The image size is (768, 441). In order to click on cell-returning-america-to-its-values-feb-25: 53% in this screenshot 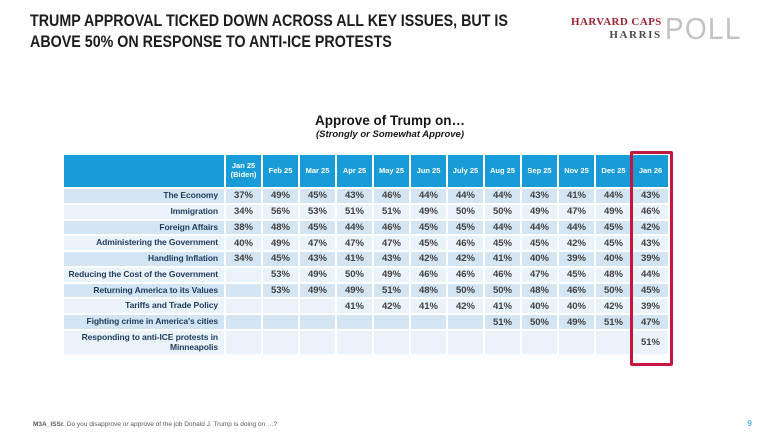, I will do `click(281, 291)`.